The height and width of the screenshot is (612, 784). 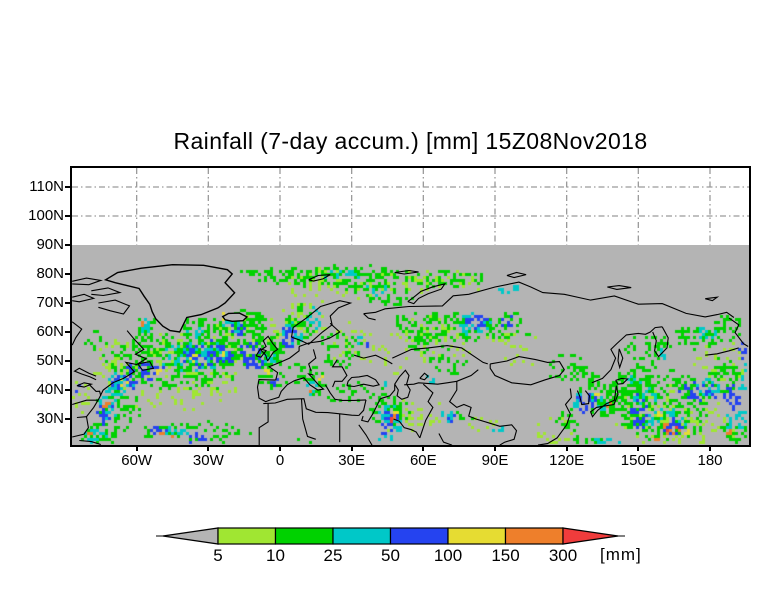 I want to click on colorbar, so click(x=390, y=536).